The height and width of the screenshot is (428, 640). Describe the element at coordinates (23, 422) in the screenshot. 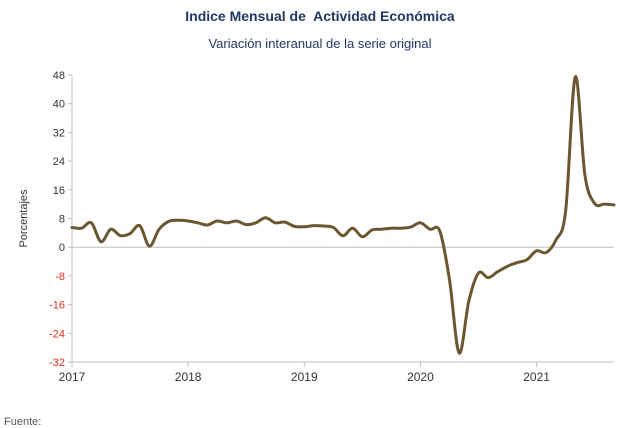

I see `footer-note: Fuente:` at that location.